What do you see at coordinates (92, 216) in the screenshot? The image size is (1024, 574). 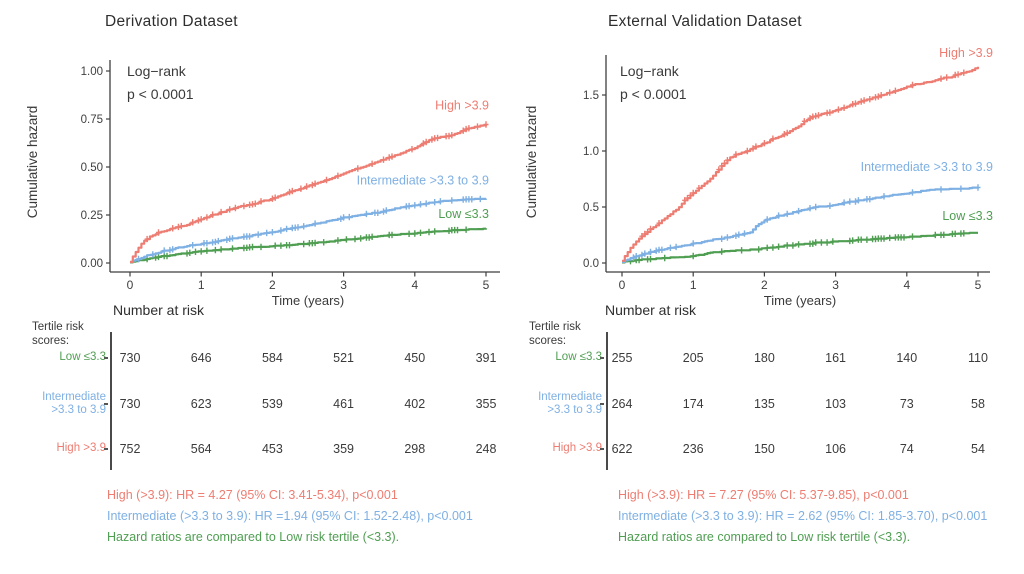 I see `y-tick-label: 0.25` at bounding box center [92, 216].